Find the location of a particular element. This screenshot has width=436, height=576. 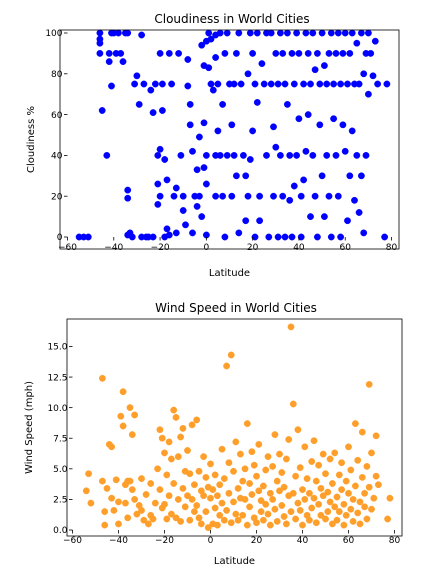

c2-x-tick-label: 60 is located at coordinates (349, 541).